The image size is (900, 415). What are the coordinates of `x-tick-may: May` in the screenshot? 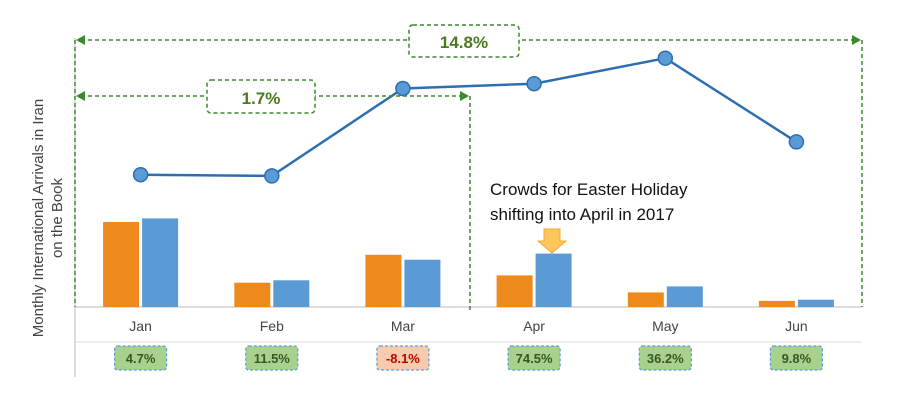 It's located at (665, 326).